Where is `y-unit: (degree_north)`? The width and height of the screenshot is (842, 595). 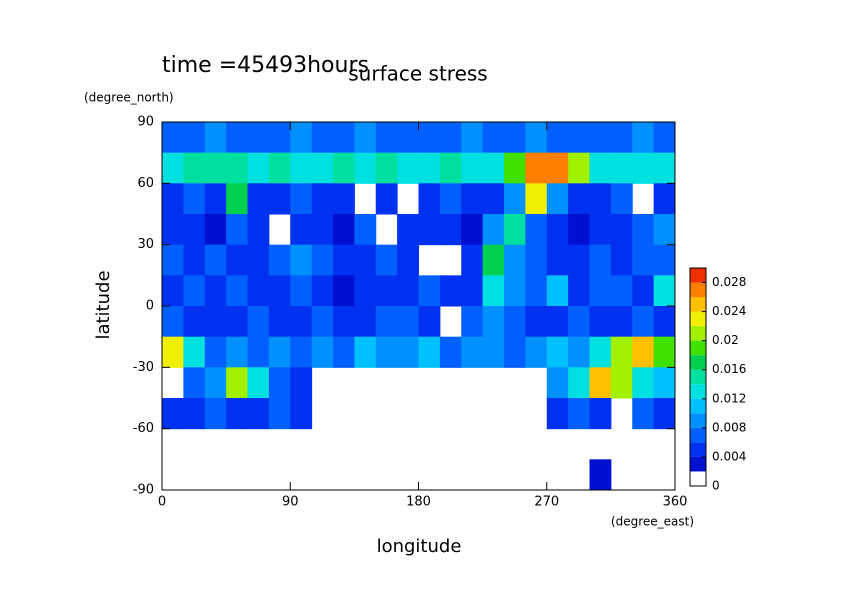 y-unit: (degree_north) is located at coordinates (129, 98).